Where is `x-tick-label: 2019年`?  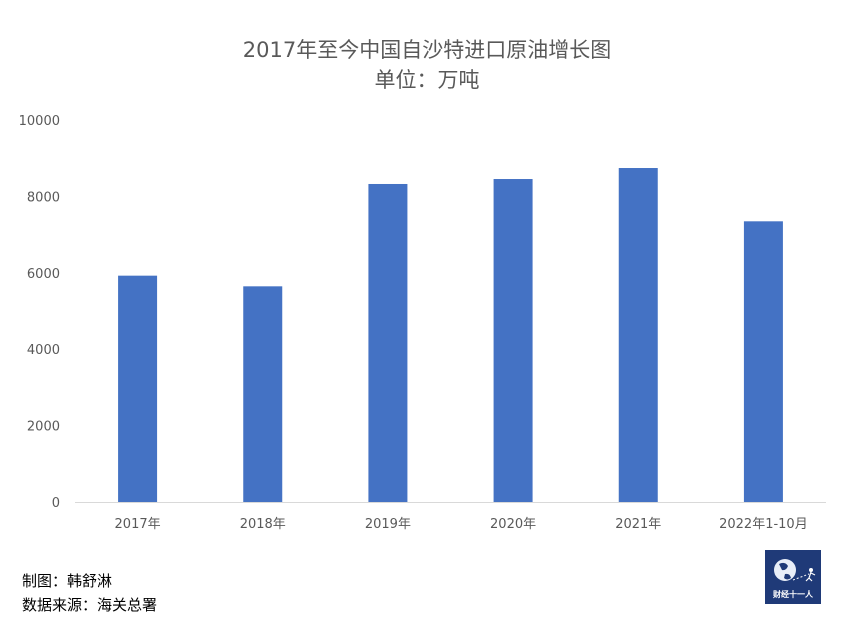 x-tick-label: 2019年 is located at coordinates (388, 524).